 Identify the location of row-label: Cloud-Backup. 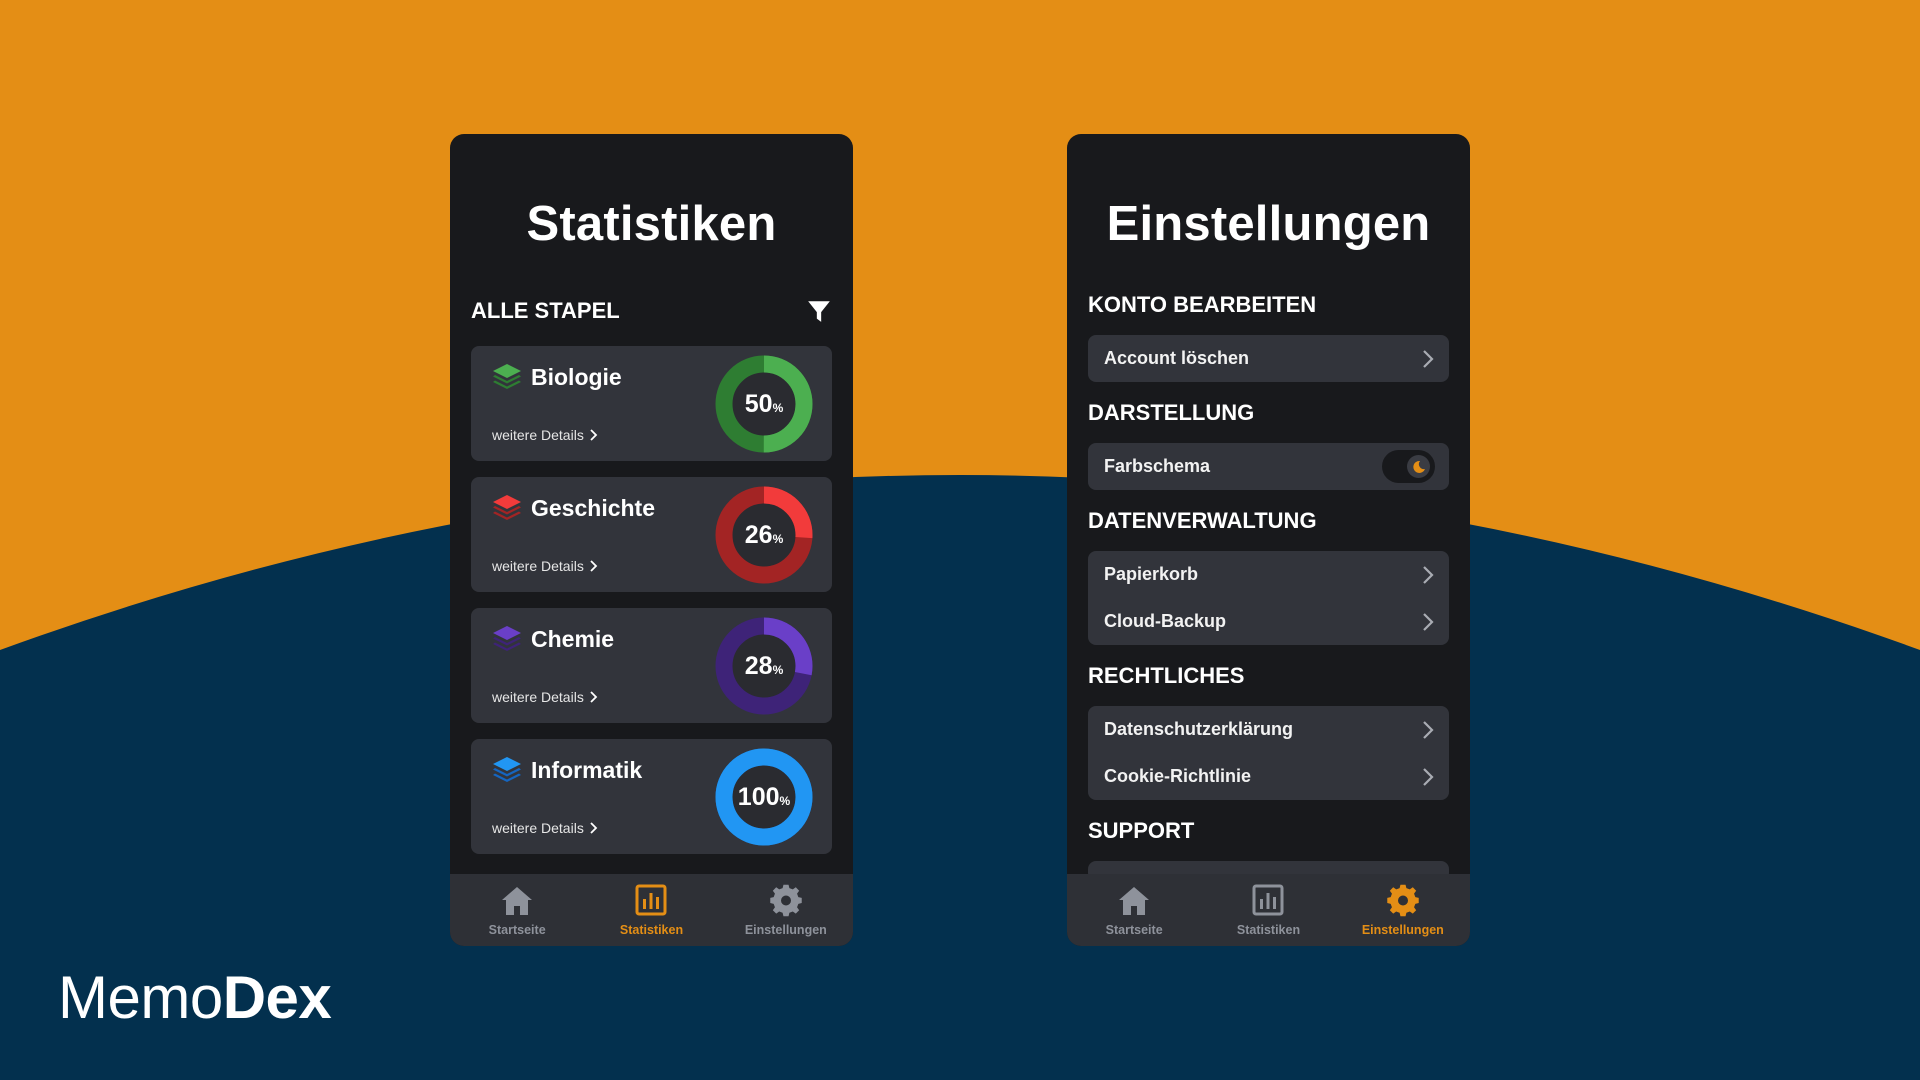
(1165, 621).